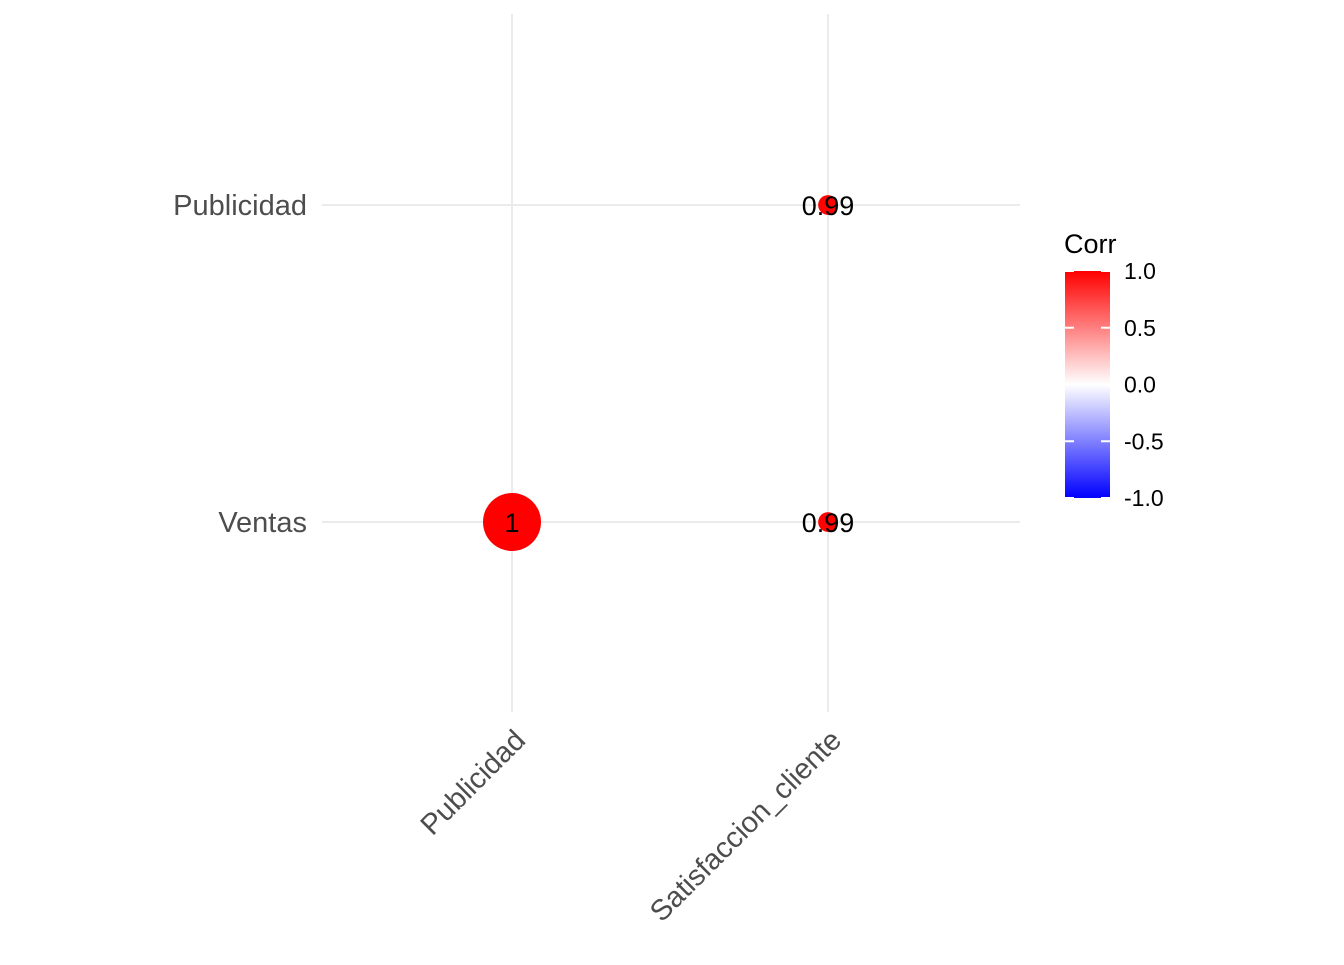 The height and width of the screenshot is (965, 1344). Describe the element at coordinates (631, 826) in the screenshot. I see `x-axis: Publicidad Satisfaccion_cliente` at that location.